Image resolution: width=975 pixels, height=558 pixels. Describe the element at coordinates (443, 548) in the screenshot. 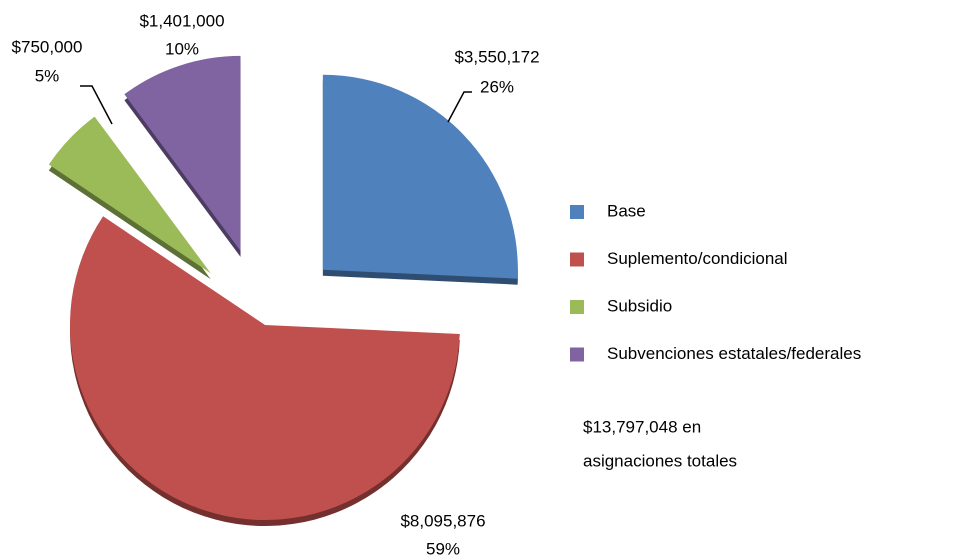

I see `percent-label: 59%` at that location.